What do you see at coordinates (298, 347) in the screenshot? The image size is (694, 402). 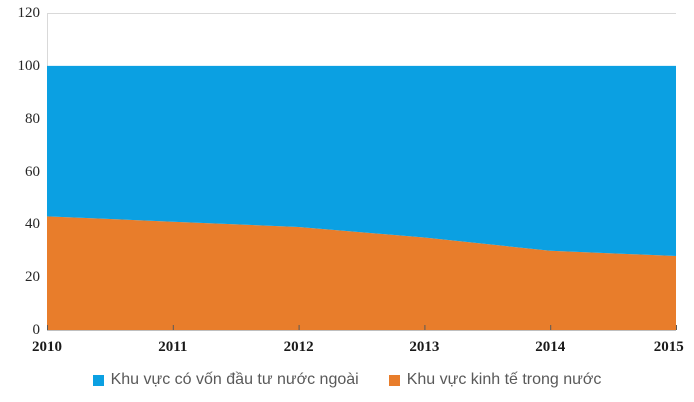 I see `x-axis-tick-label: 2012` at bounding box center [298, 347].